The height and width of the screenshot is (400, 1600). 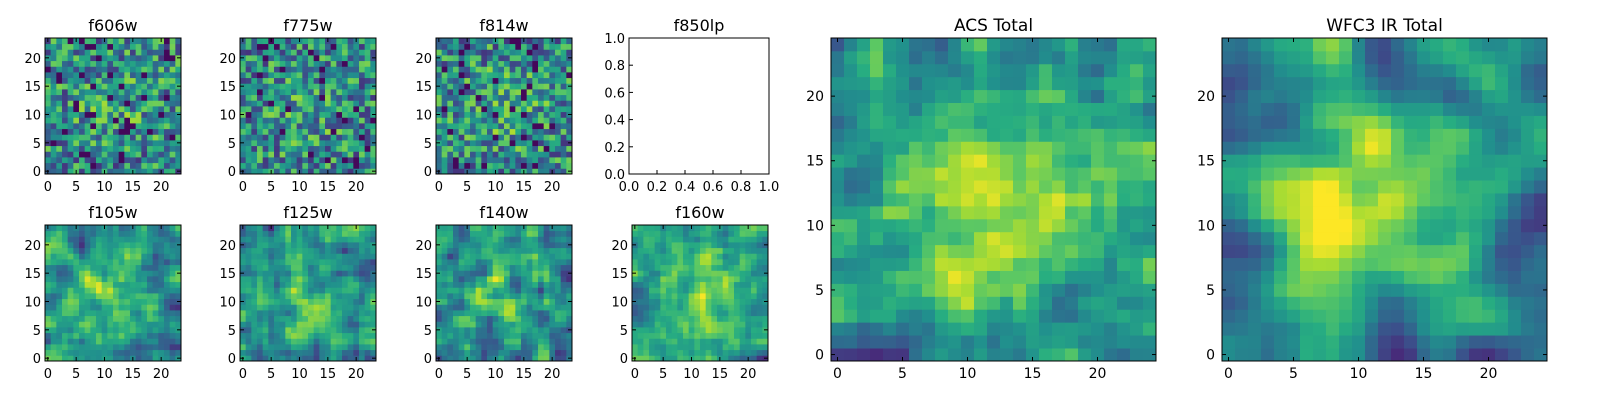 I want to click on x-tick-label: 20, so click(x=552, y=374).